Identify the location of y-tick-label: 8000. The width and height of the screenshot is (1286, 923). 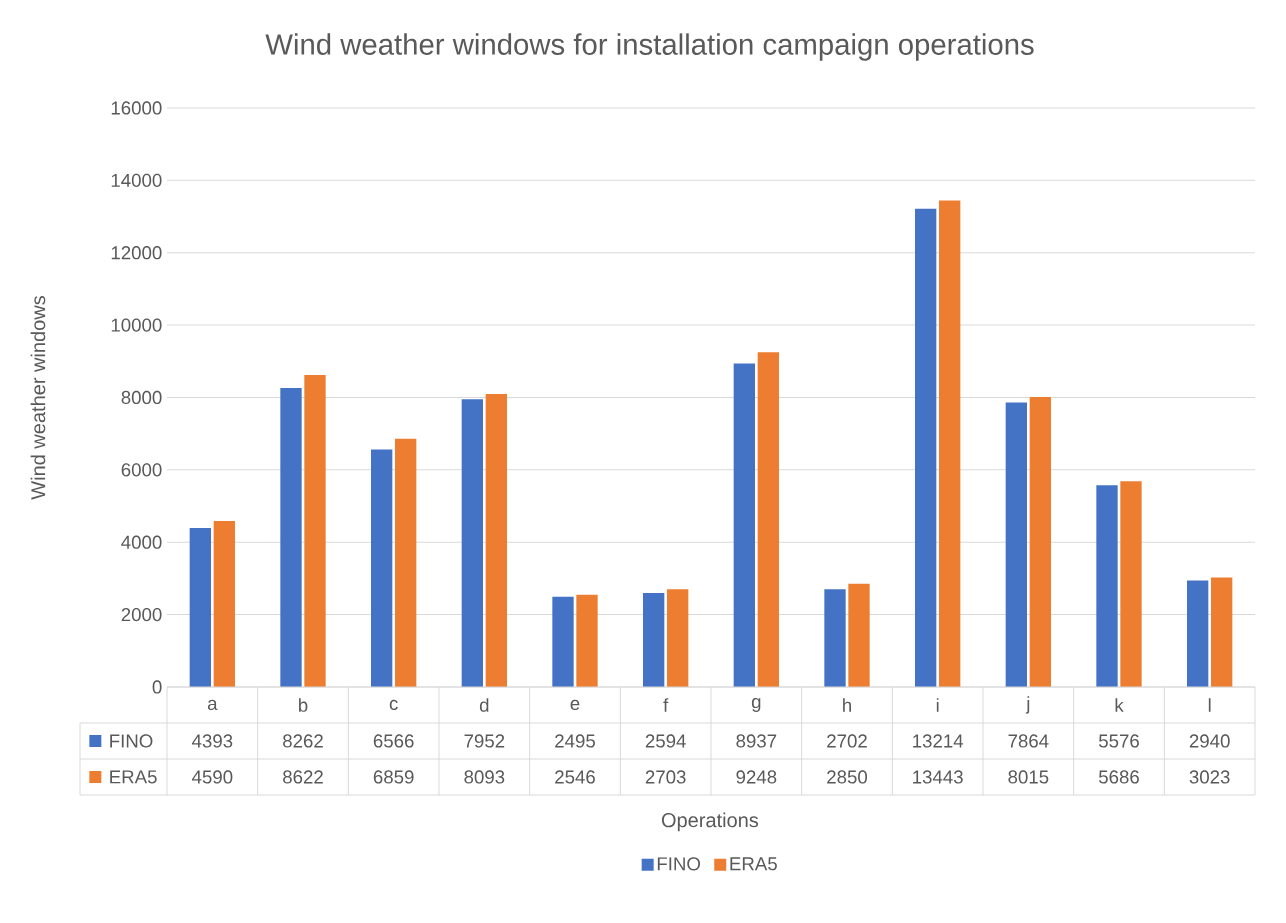
(141, 397).